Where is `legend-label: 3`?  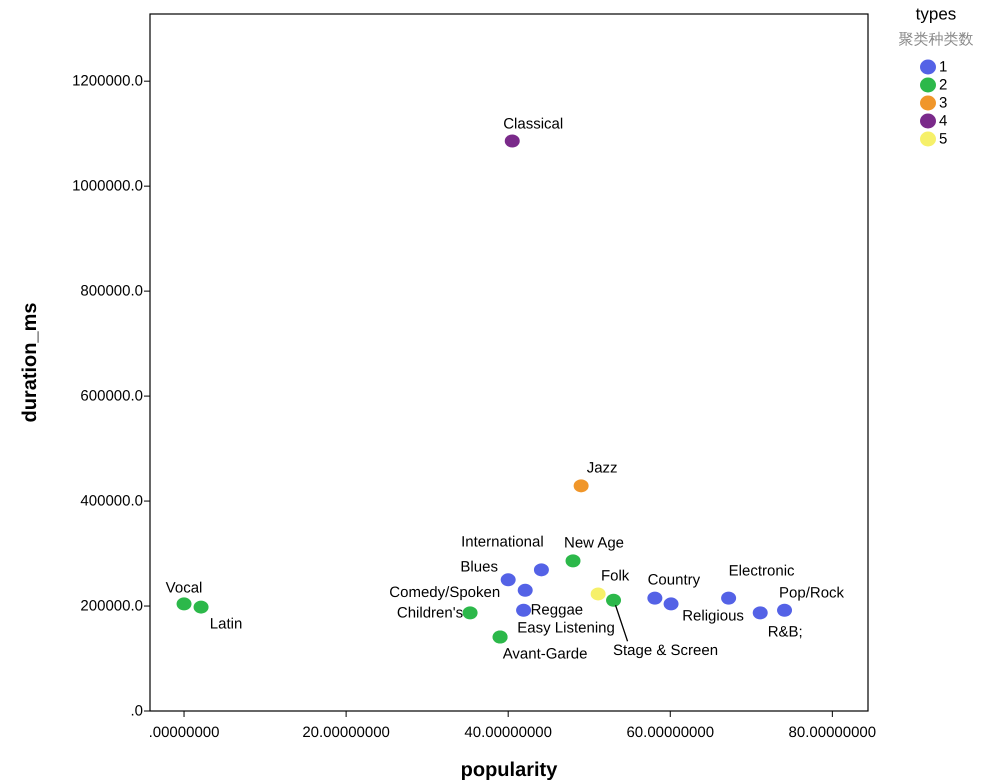
legend-label: 3 is located at coordinates (943, 103).